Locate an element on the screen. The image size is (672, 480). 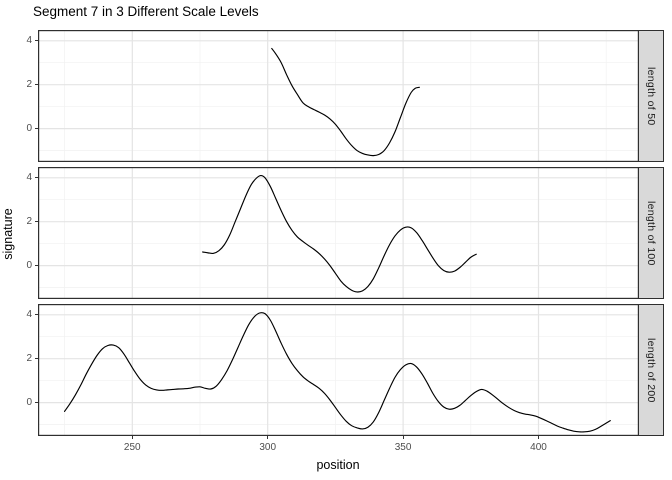
facet-strip-2: length of 200 is located at coordinates (651, 370).